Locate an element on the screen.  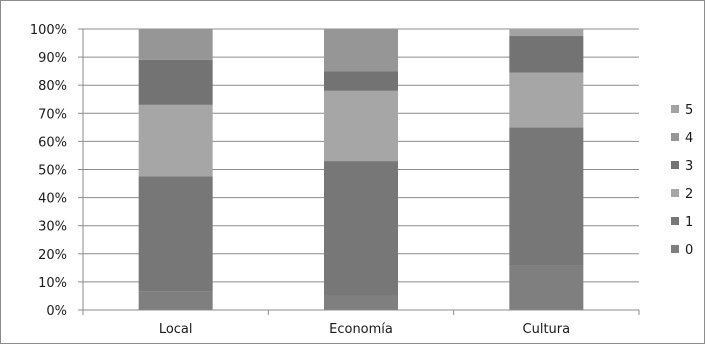
y-tick-label: 10% is located at coordinates (52, 283).